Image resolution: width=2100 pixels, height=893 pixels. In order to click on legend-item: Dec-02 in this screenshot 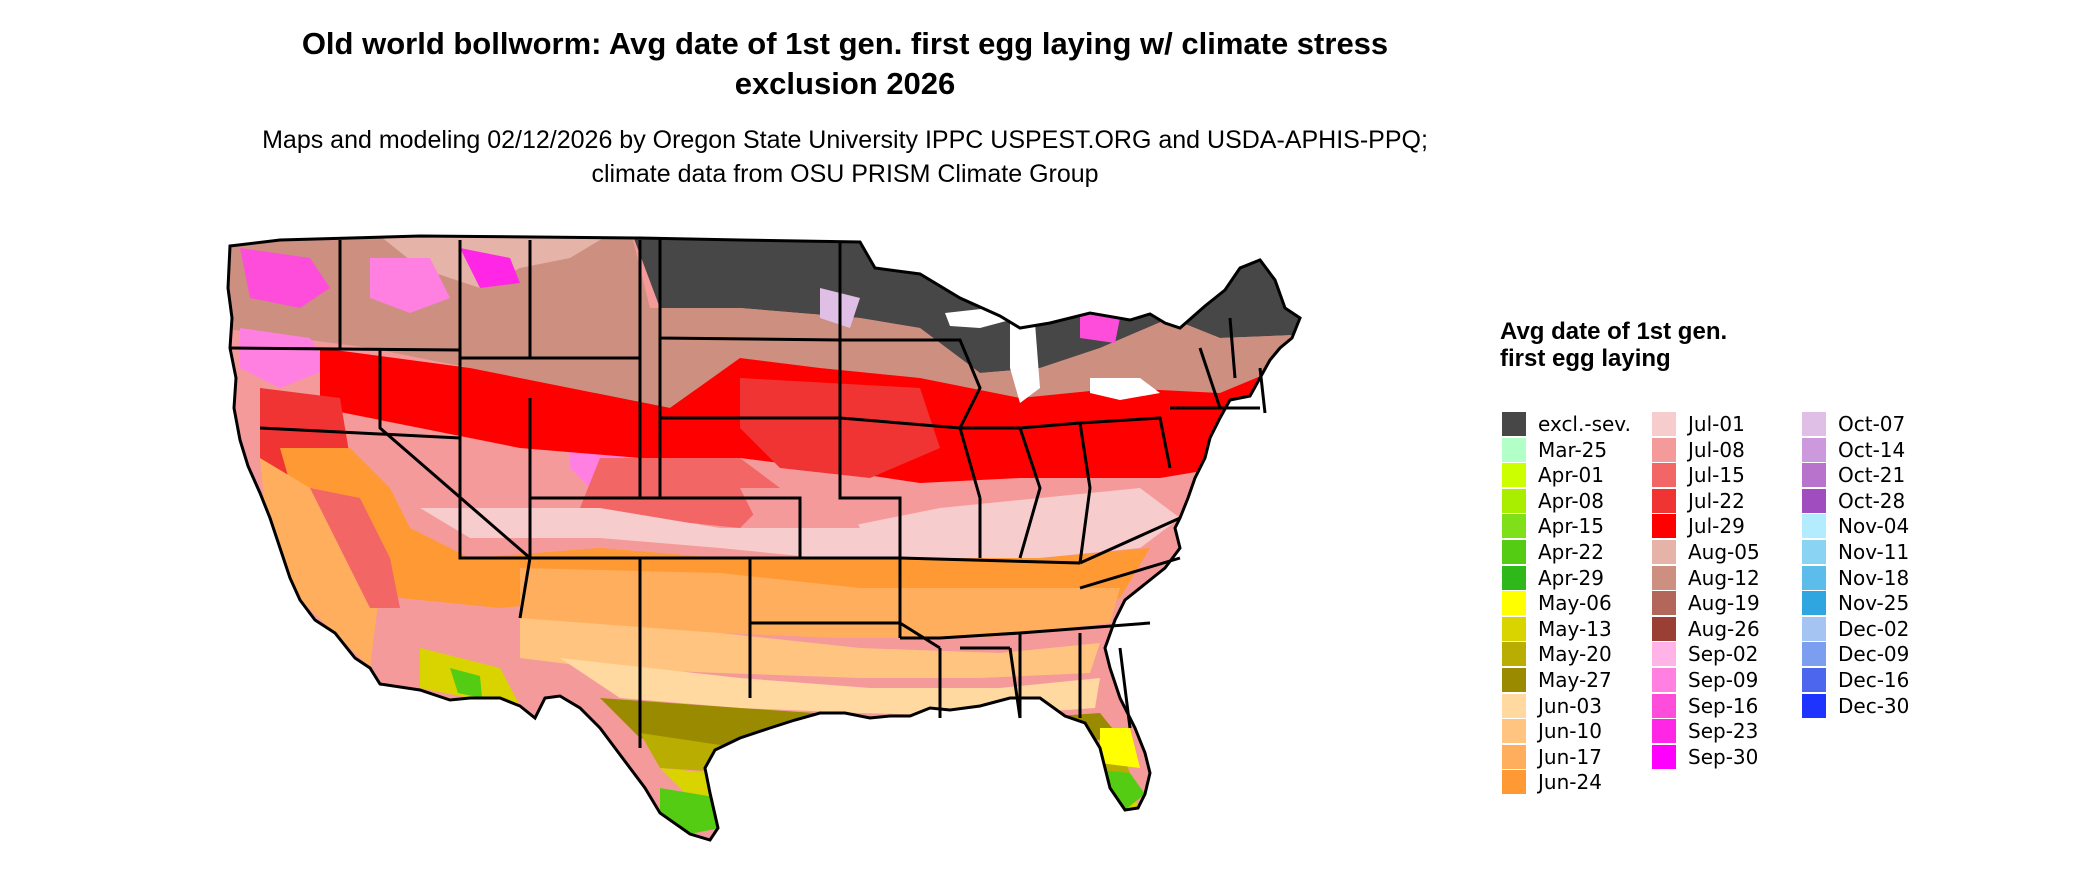, I will do `click(1855, 628)`.